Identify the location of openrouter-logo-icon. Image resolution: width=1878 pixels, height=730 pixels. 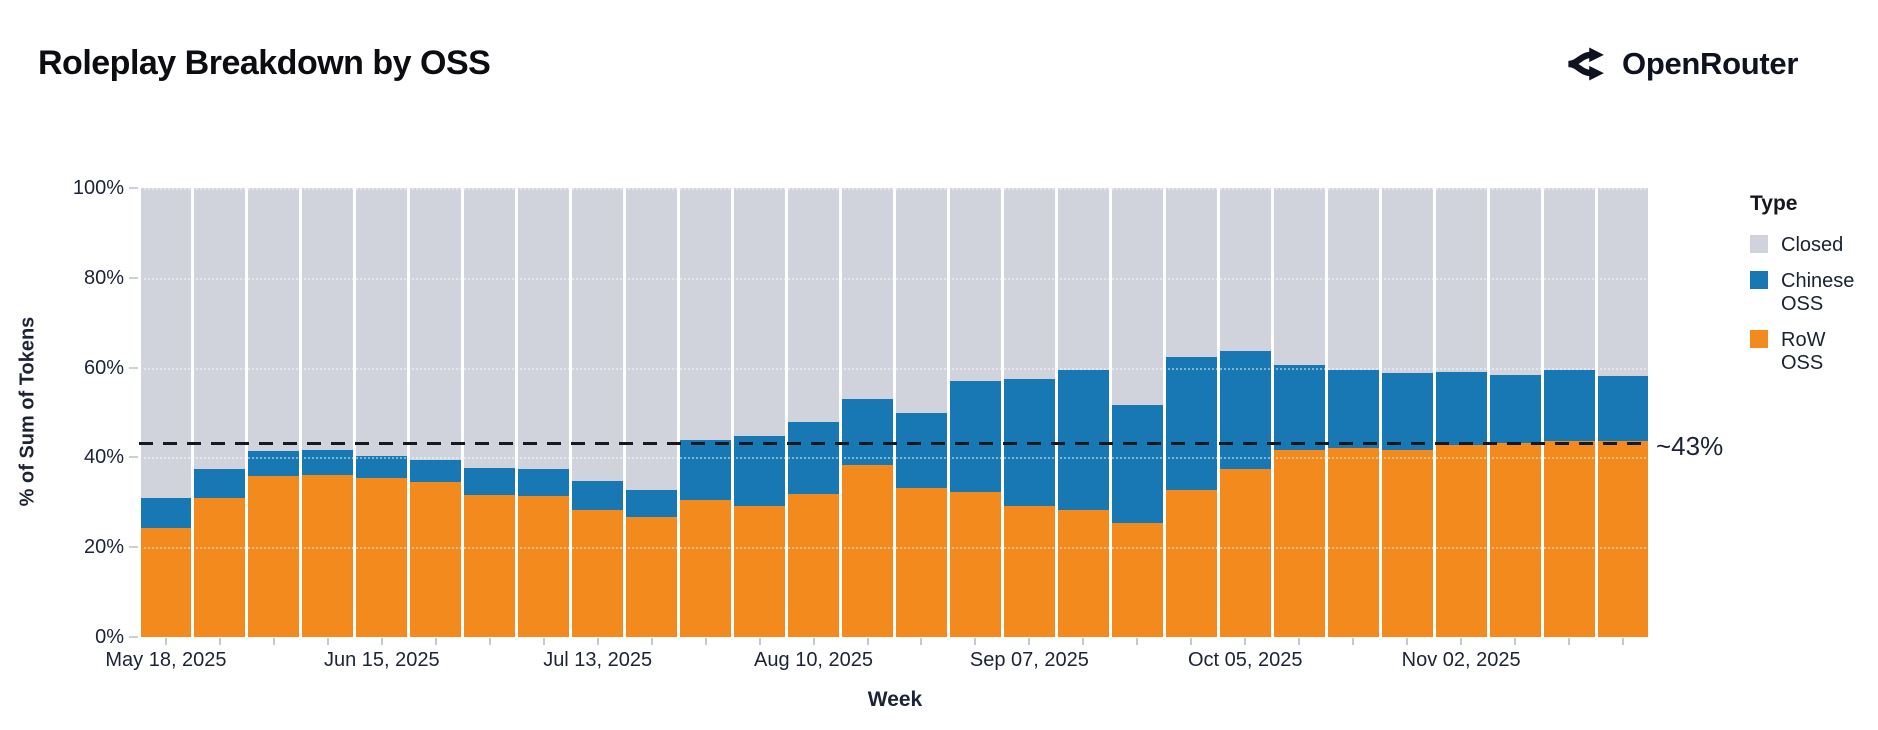
(1588, 64).